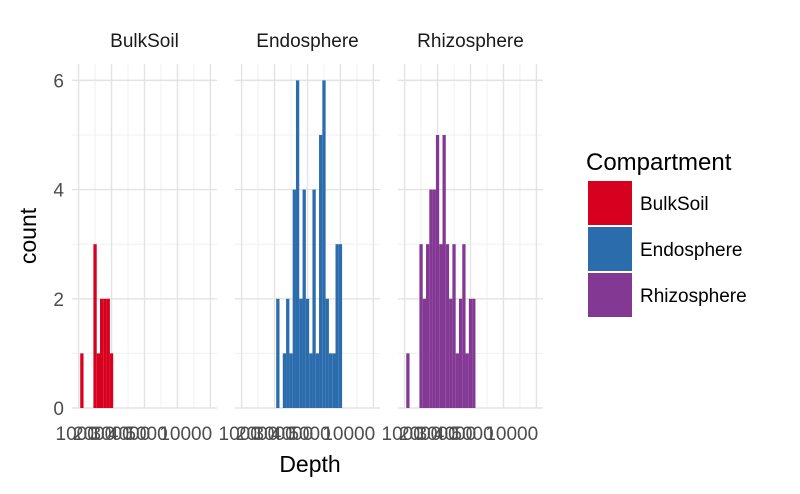 The width and height of the screenshot is (800, 494). I want to click on y-tick-label: 6, so click(58, 81).